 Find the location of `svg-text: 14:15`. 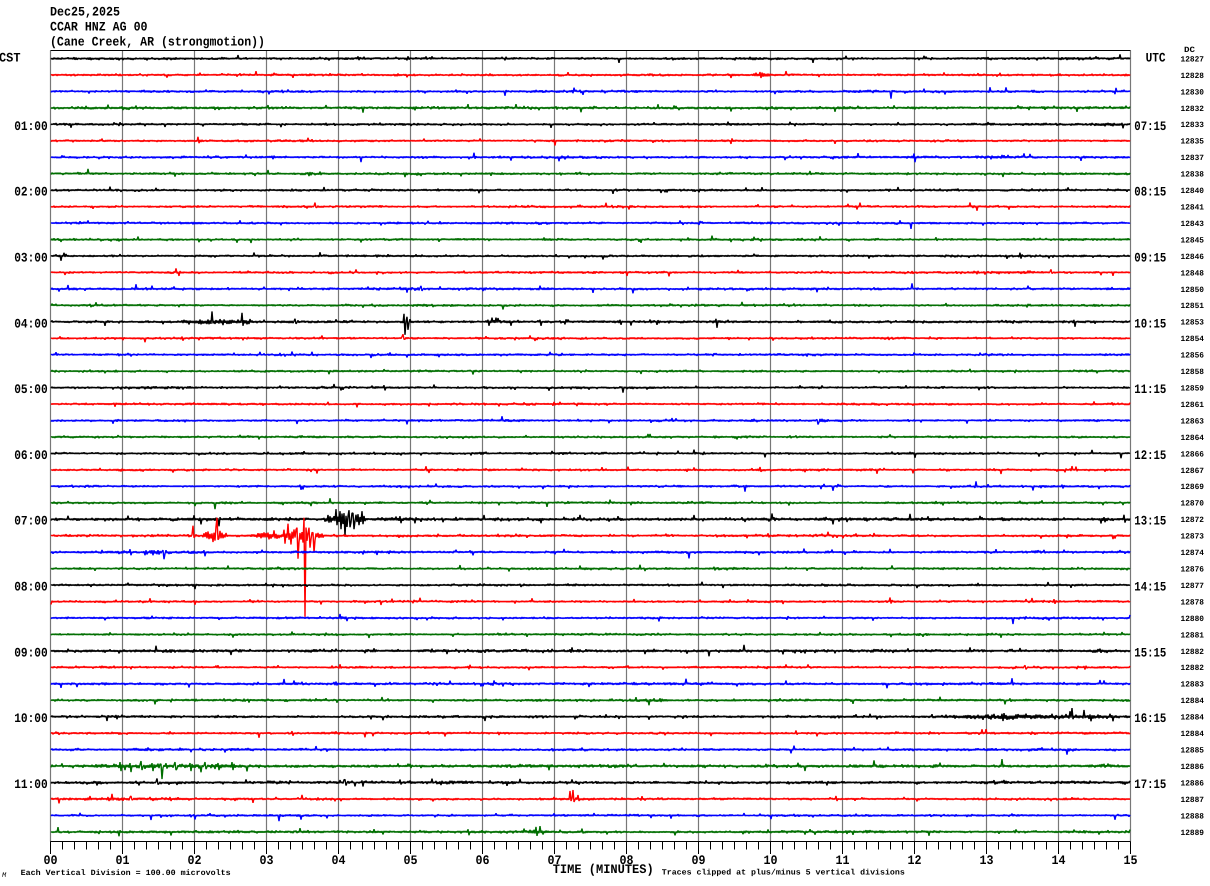

svg-text: 14:15 is located at coordinates (1150, 587).